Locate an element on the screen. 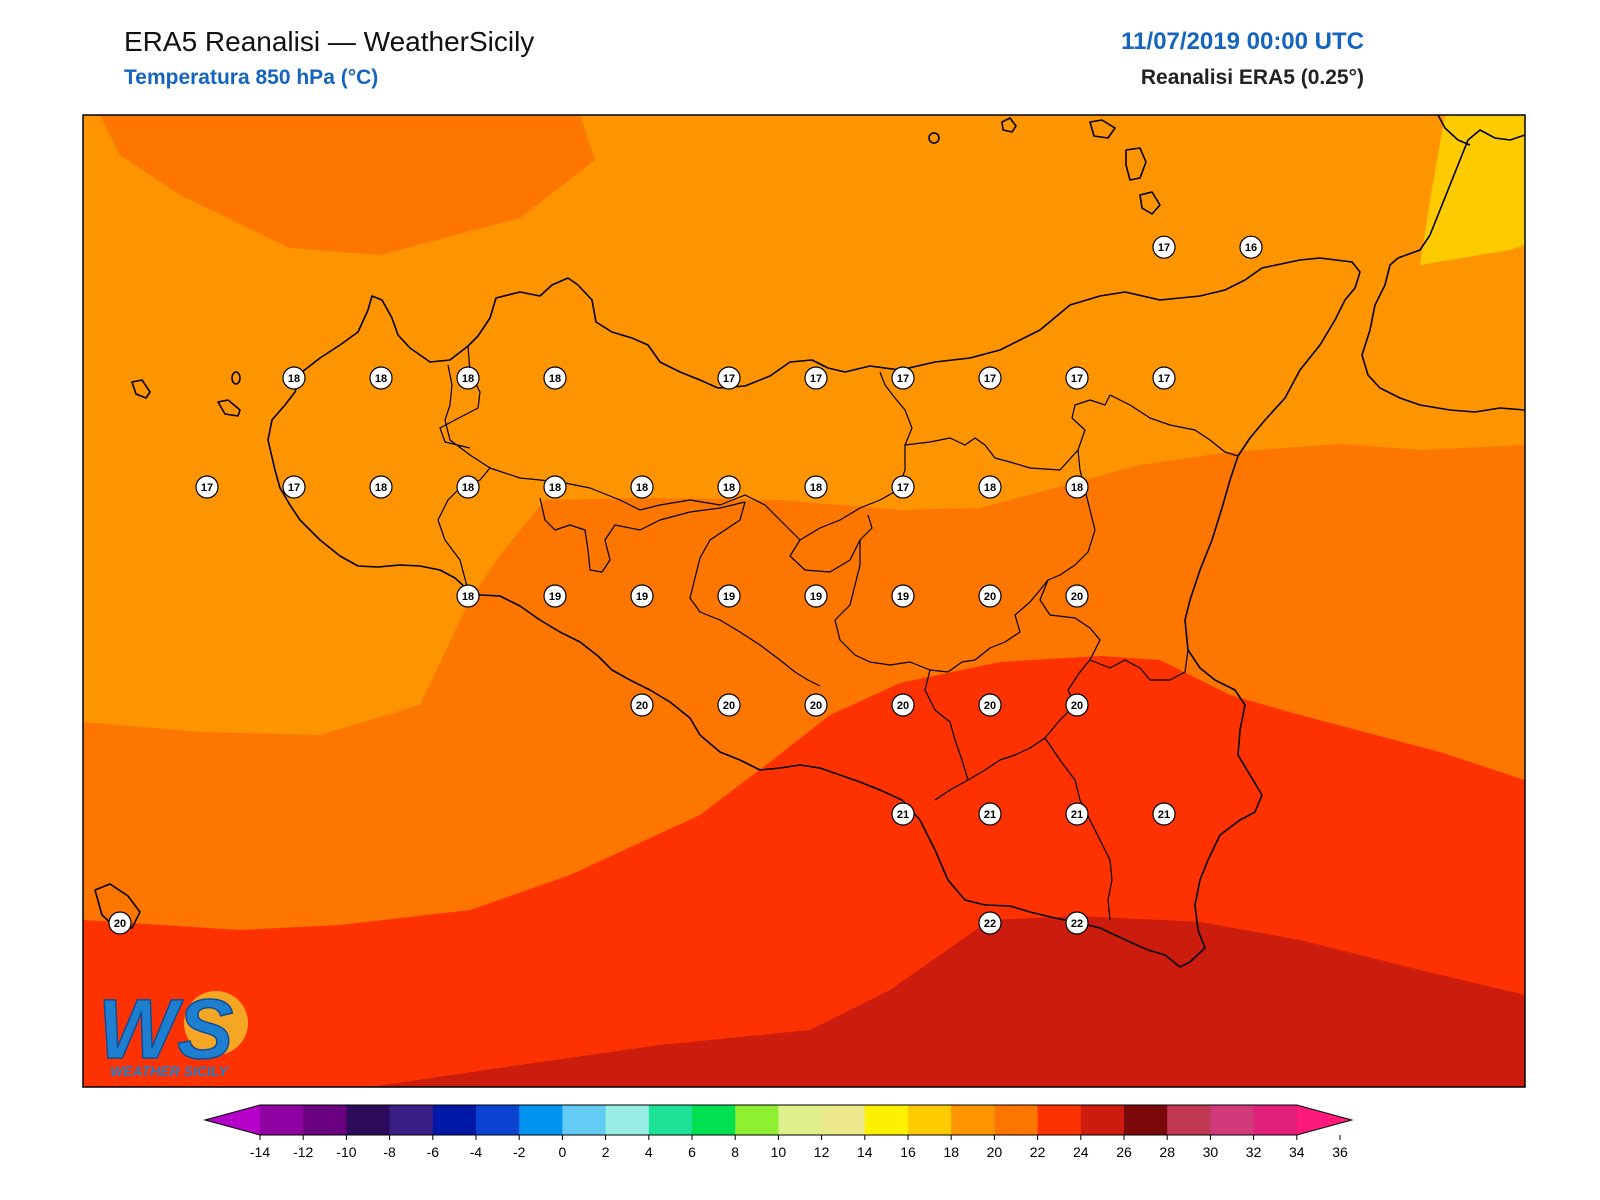 This screenshot has height=1200, width=1600. colorbar-tick-label: -4 is located at coordinates (476, 1152).